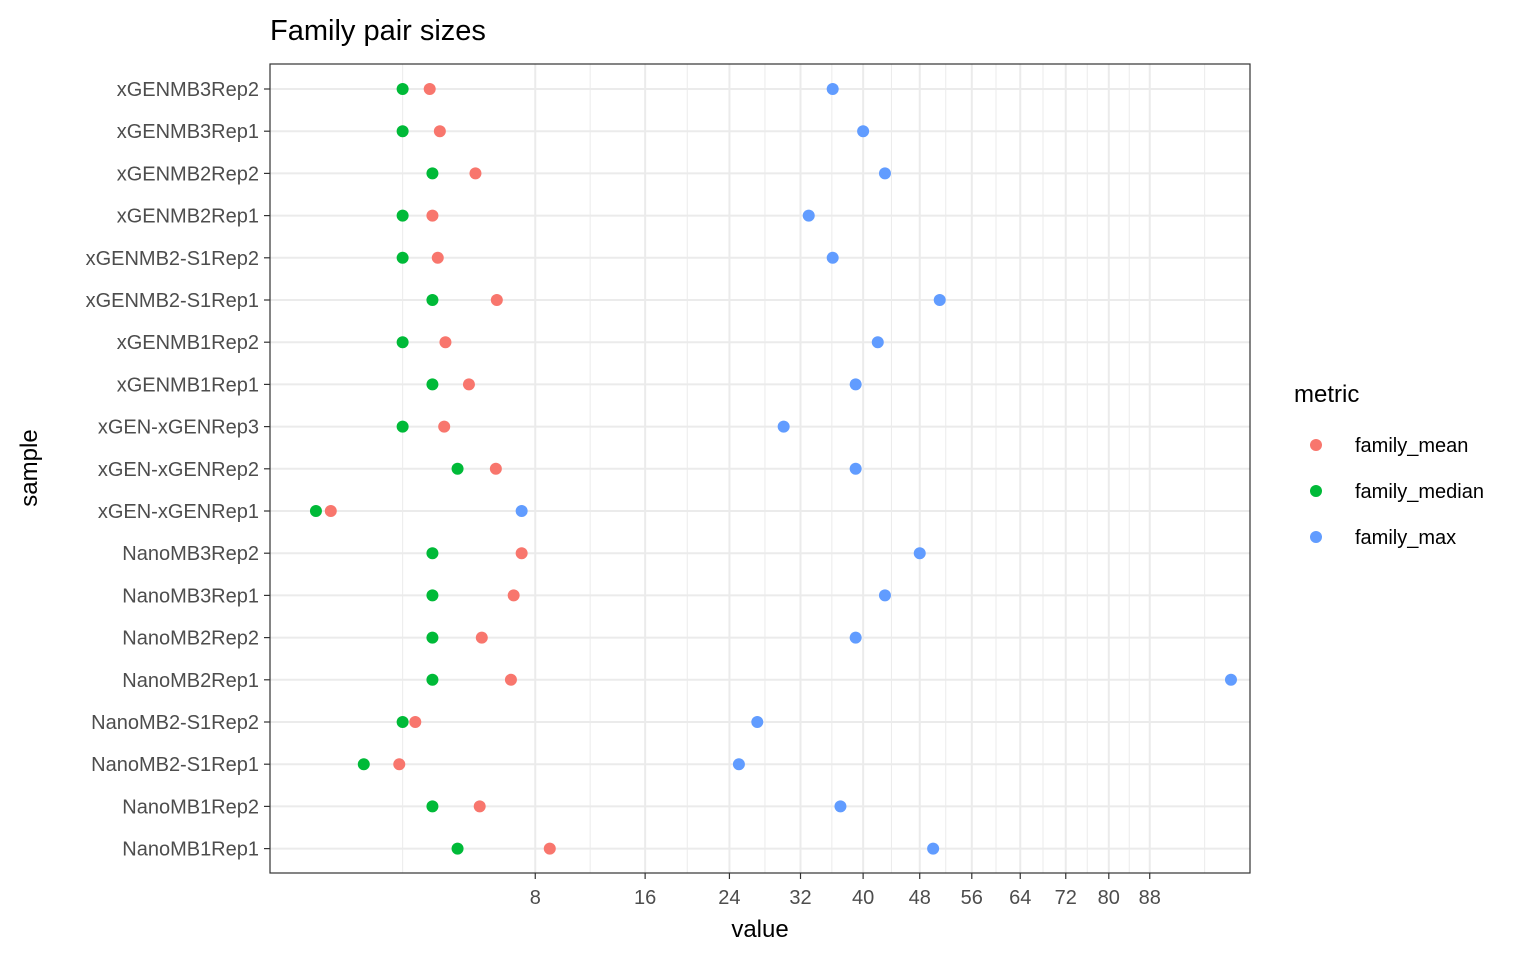  I want to click on y-tick-label: NanoMB2-S1Rep2, so click(175, 723).